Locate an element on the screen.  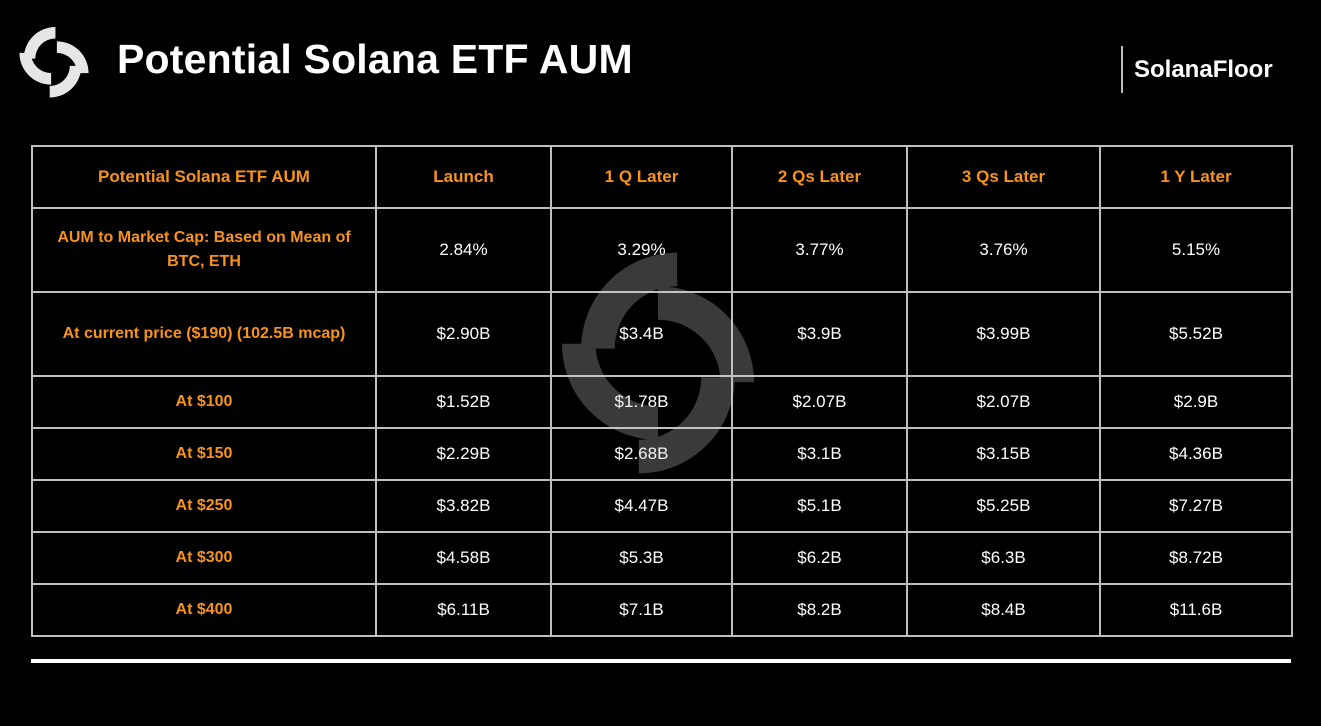
table-row: At $300 $4.58B $5.3B $6.2B $6.3B $8.72B is located at coordinates (662, 558).